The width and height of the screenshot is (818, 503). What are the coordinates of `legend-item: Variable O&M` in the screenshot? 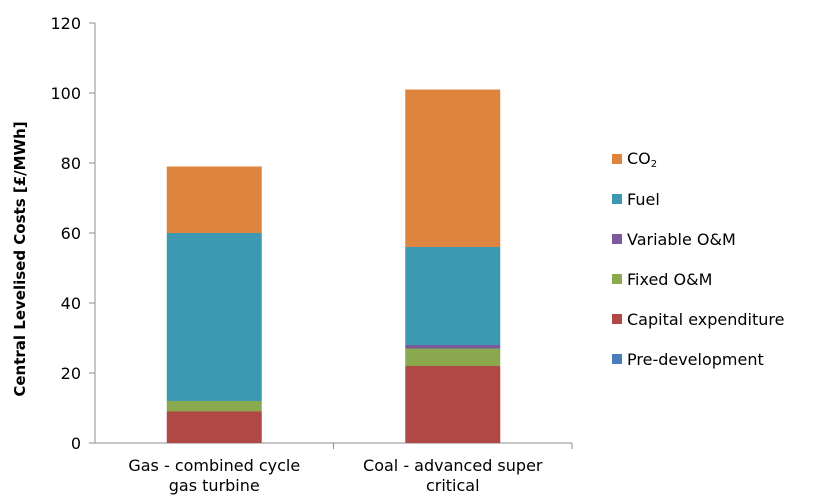 It's located at (715, 239).